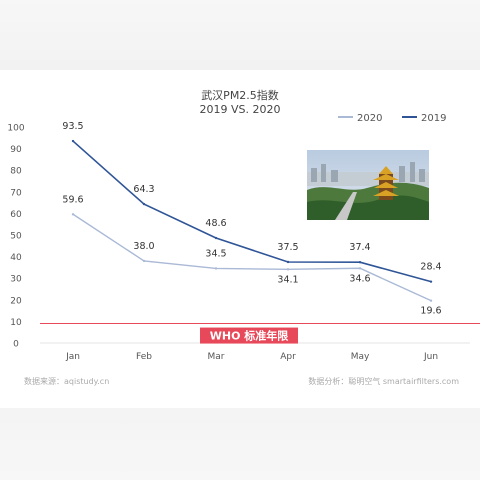  I want to click on y-tick-label: 40, so click(16, 258).